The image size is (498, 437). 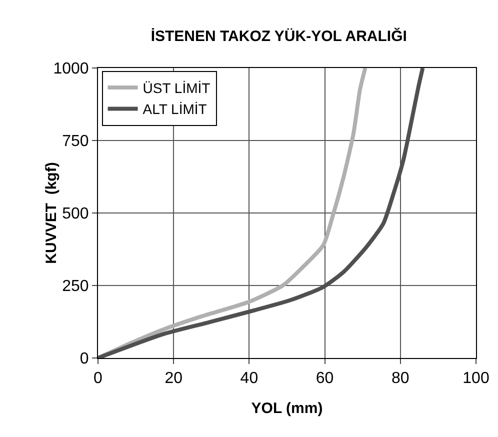 What do you see at coordinates (98, 379) in the screenshot?
I see `x-tick-label: 0` at bounding box center [98, 379].